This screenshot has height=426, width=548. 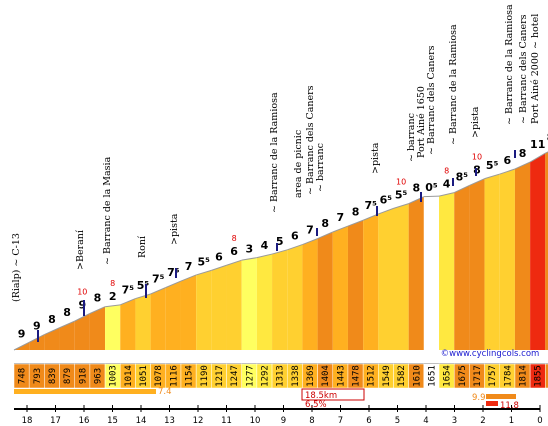 What do you see at coordinates (107, 210) in the screenshot?
I see `route-annotation: ~ Barranc de la Masia` at bounding box center [107, 210].